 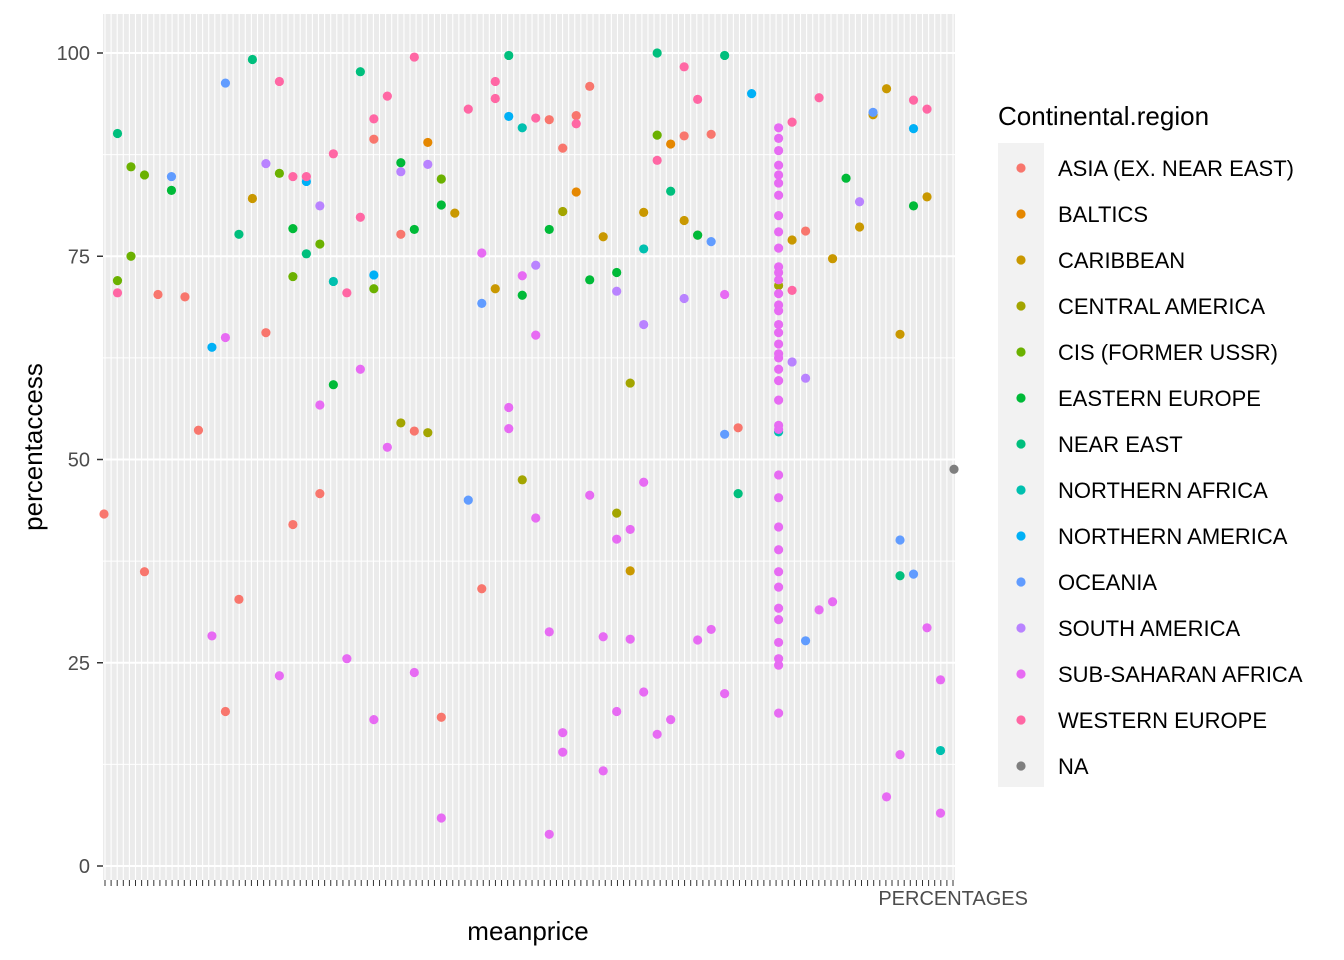 I want to click on legend-key-background, so click(x=1021, y=465).